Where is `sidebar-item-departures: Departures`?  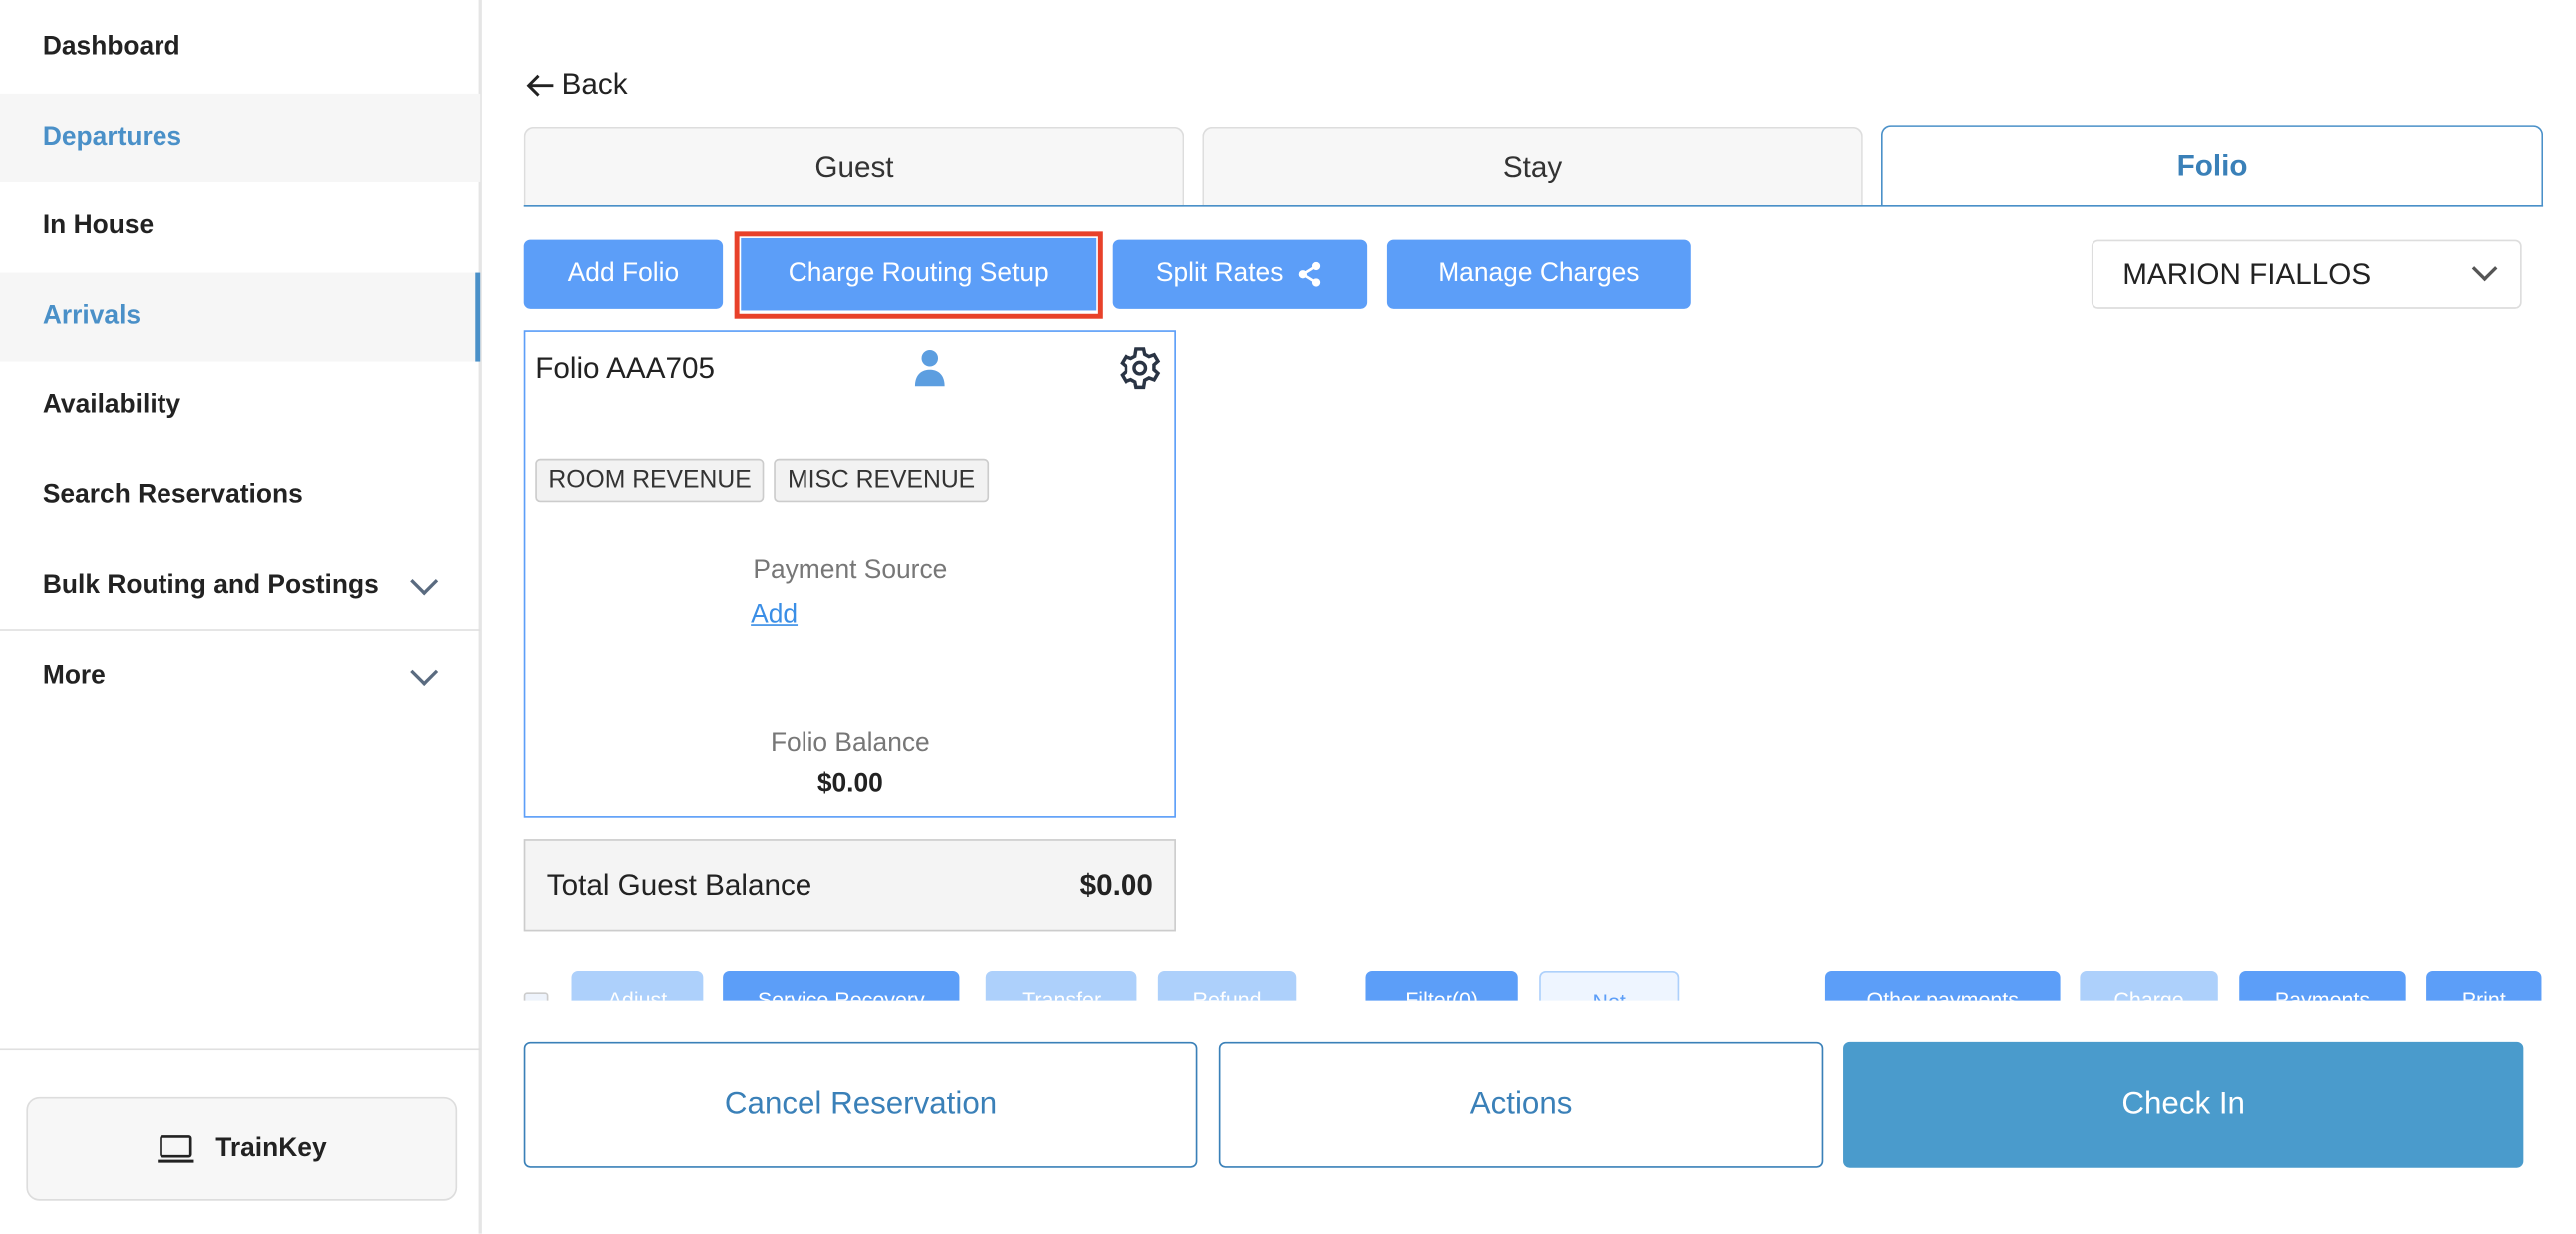 sidebar-item-departures: Departures is located at coordinates (240, 137).